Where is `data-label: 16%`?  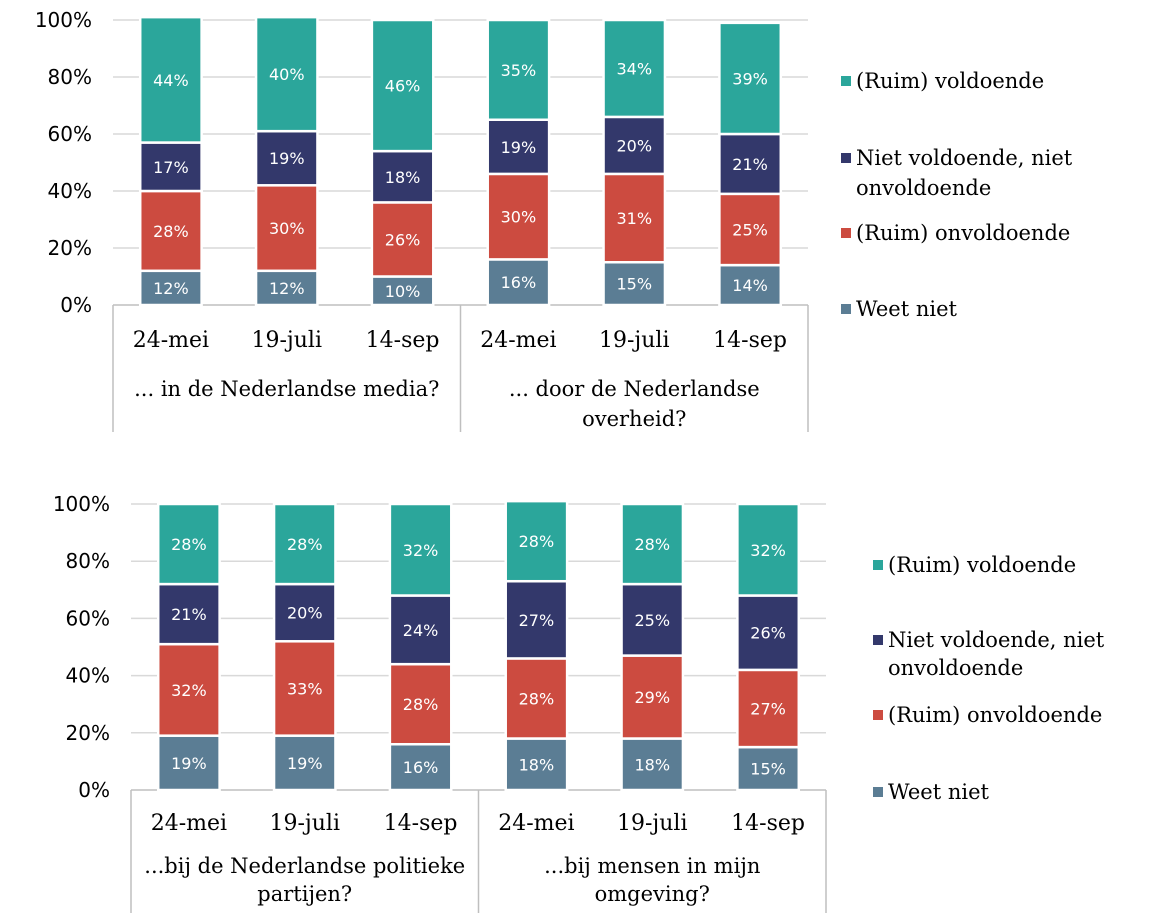
data-label: 16% is located at coordinates (421, 767).